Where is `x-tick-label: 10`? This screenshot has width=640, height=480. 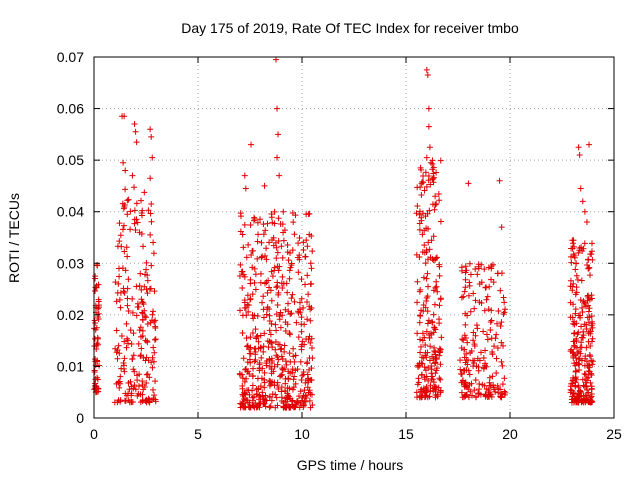
x-tick-label: 10 is located at coordinates (302, 434).